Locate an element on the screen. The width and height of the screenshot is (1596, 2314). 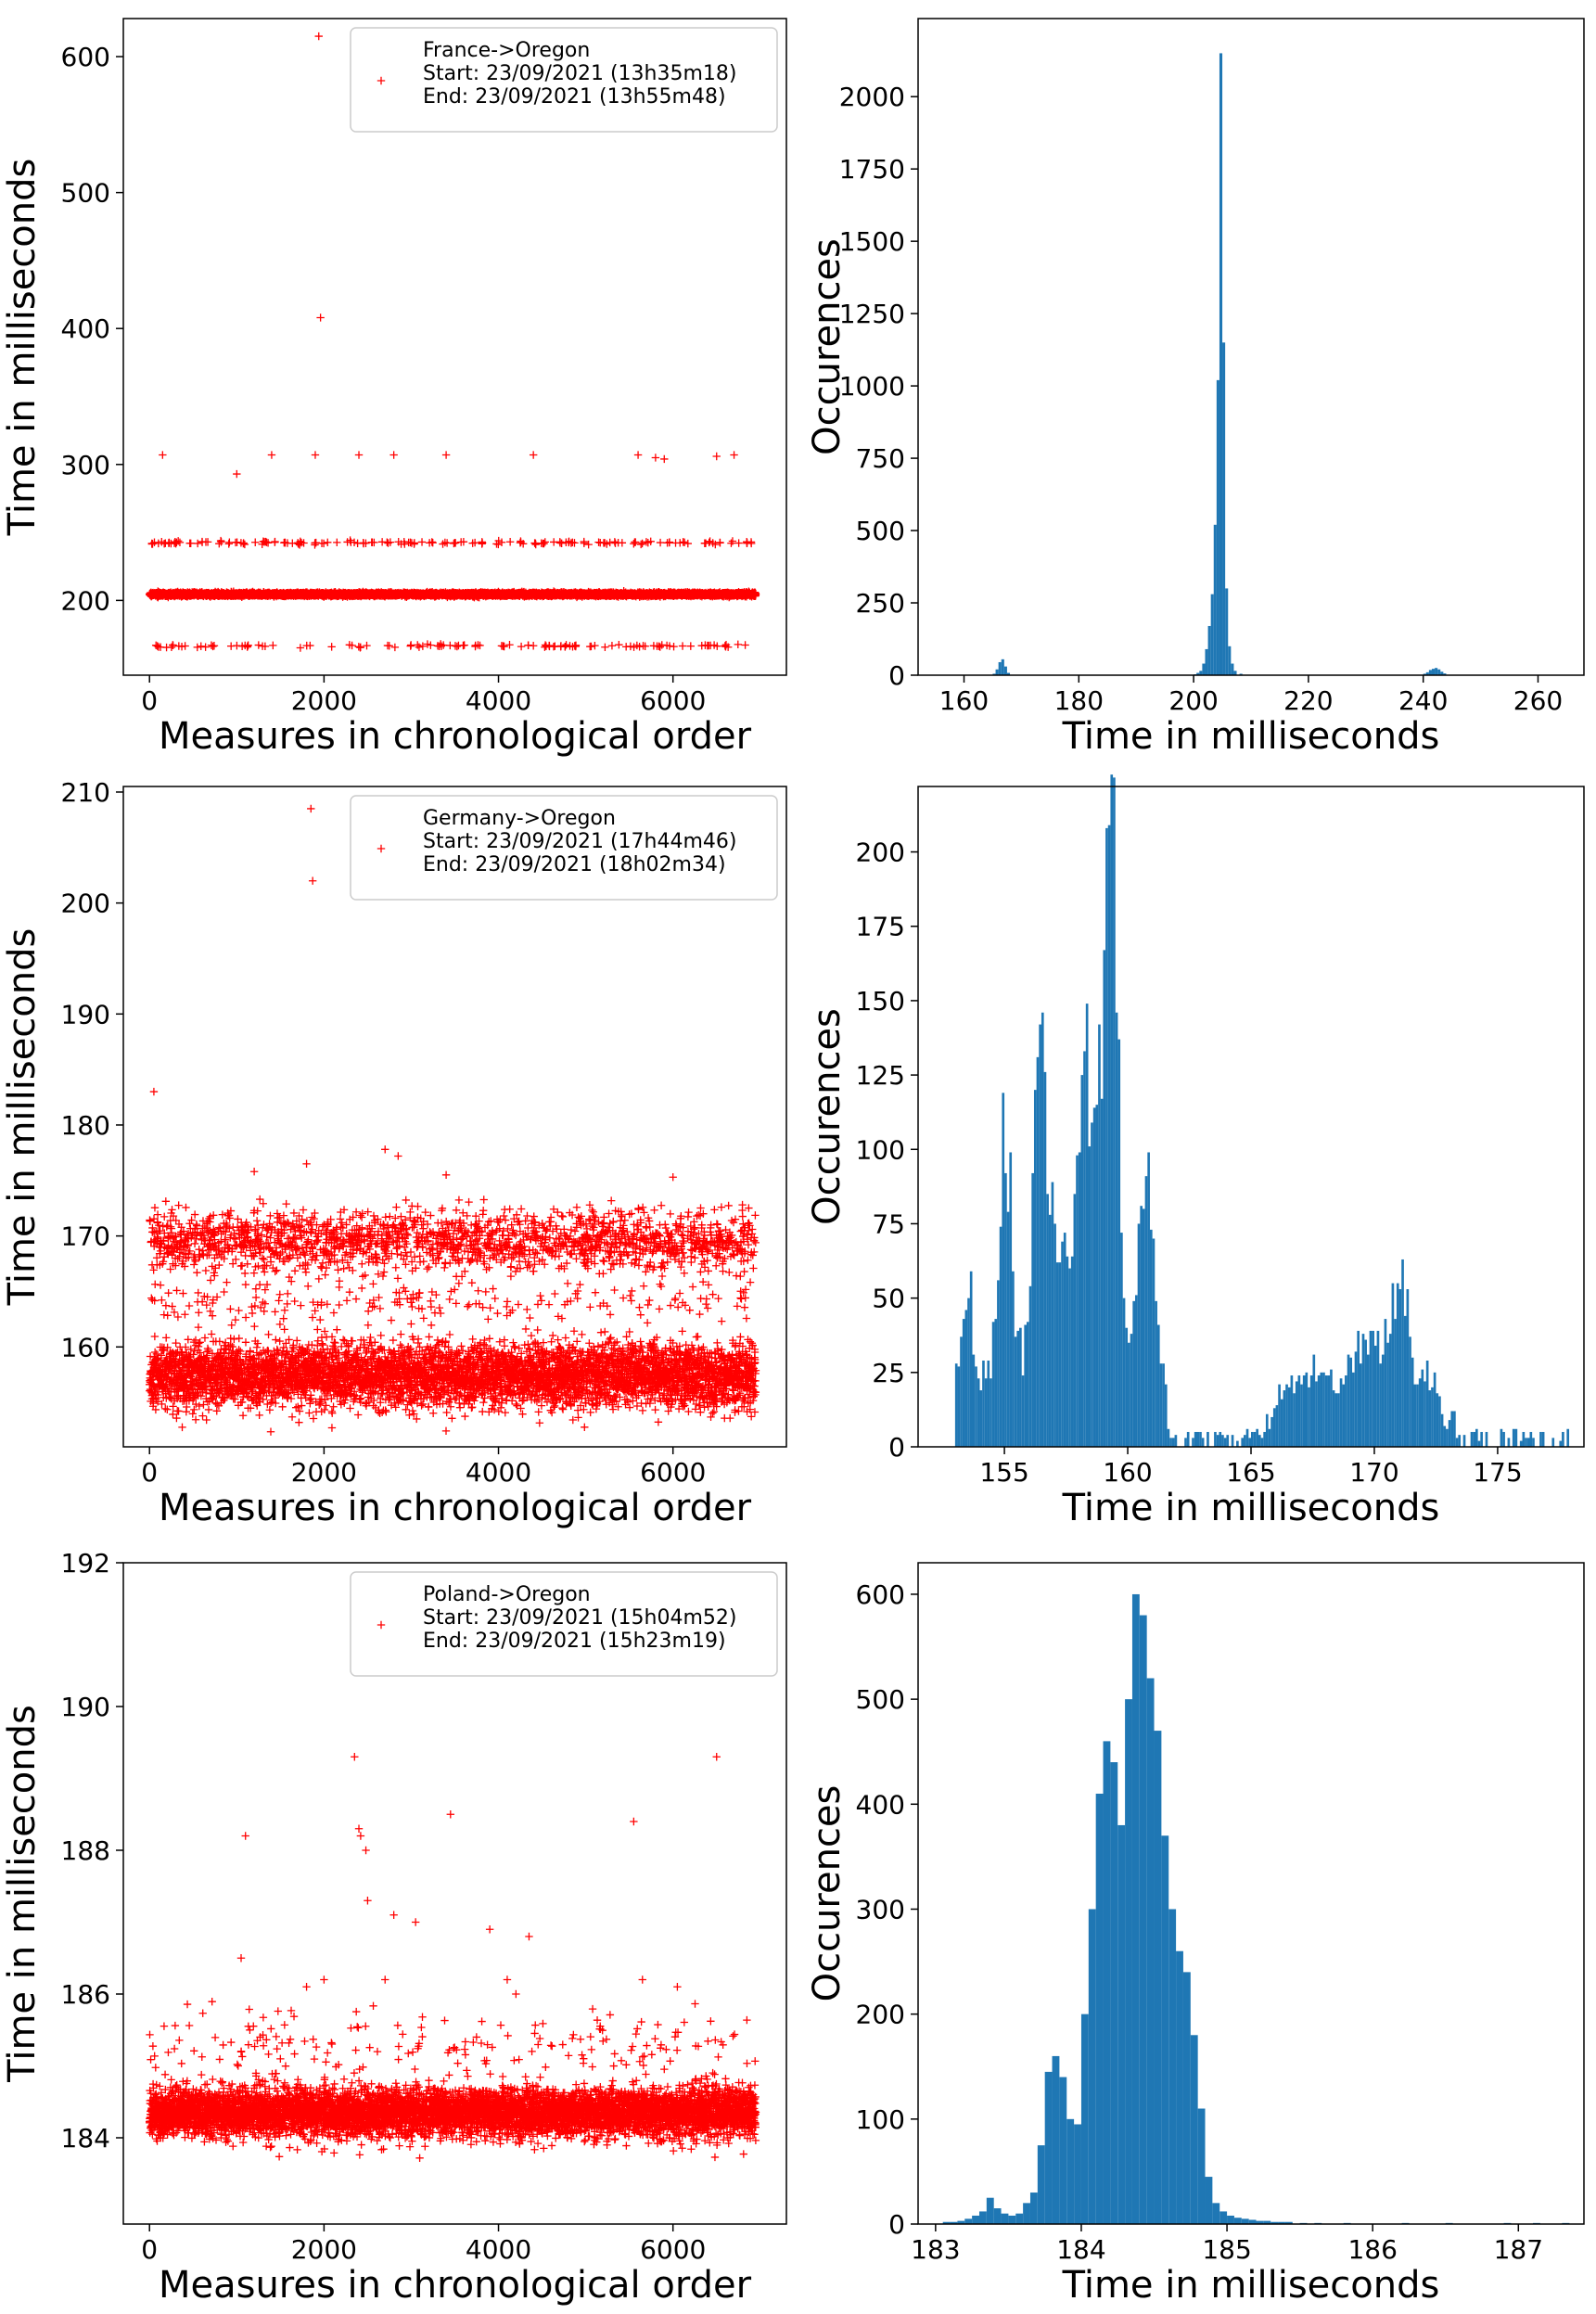
france-scatter-points is located at coordinates (453, 342).